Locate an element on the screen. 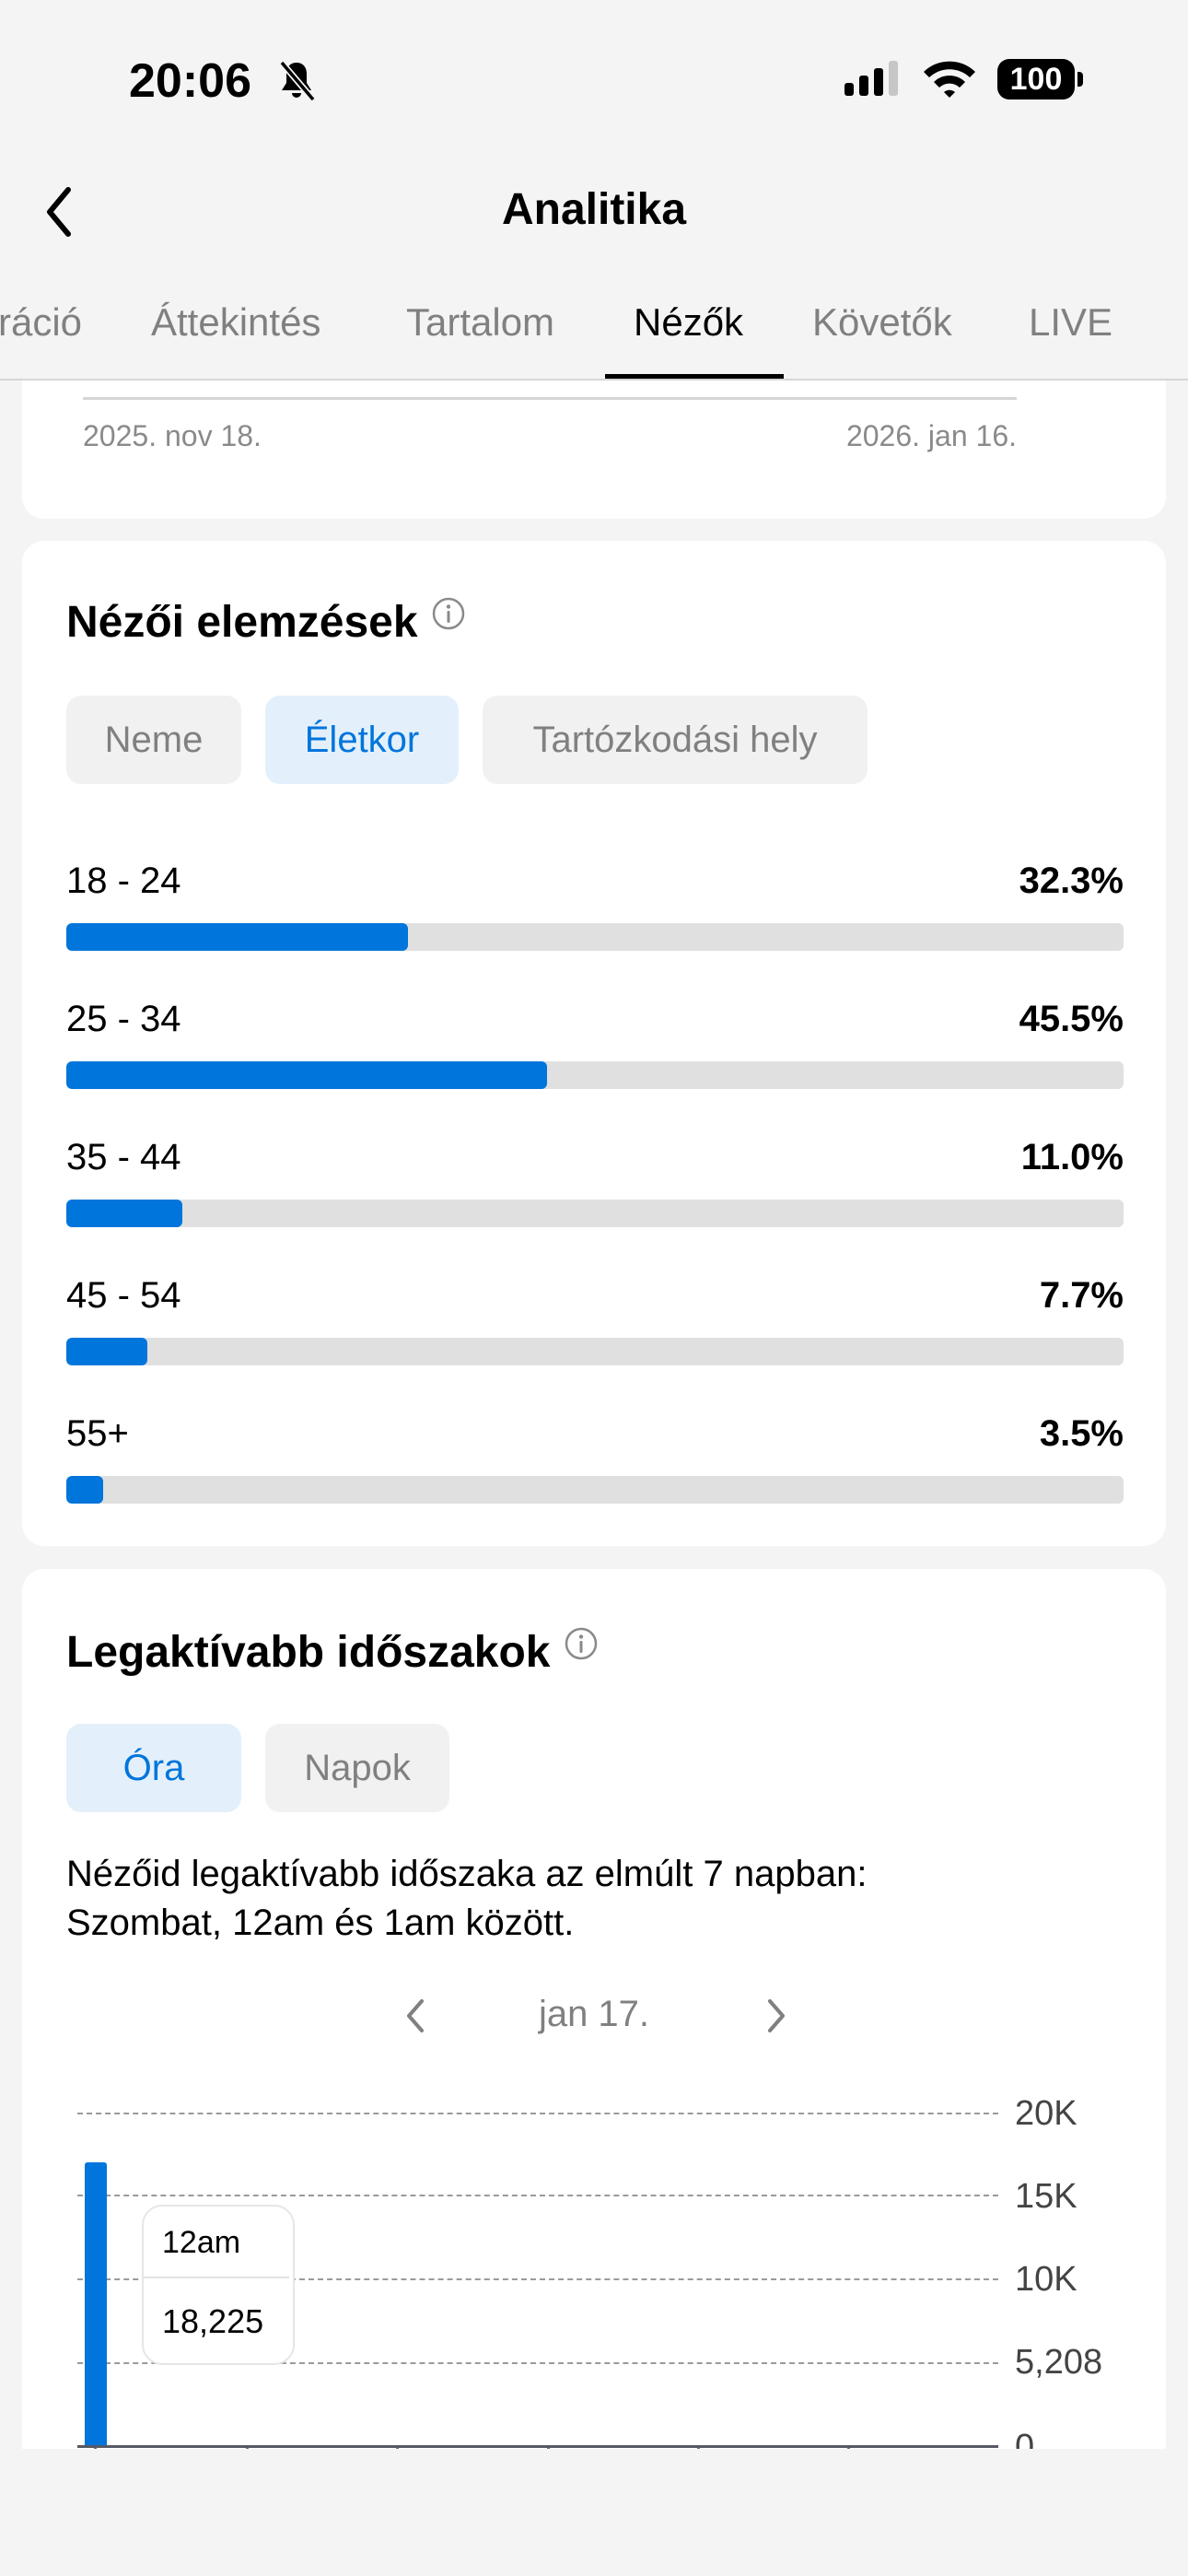 This screenshot has width=1188, height=2576. age-percent: 3.5% is located at coordinates (1081, 1433).